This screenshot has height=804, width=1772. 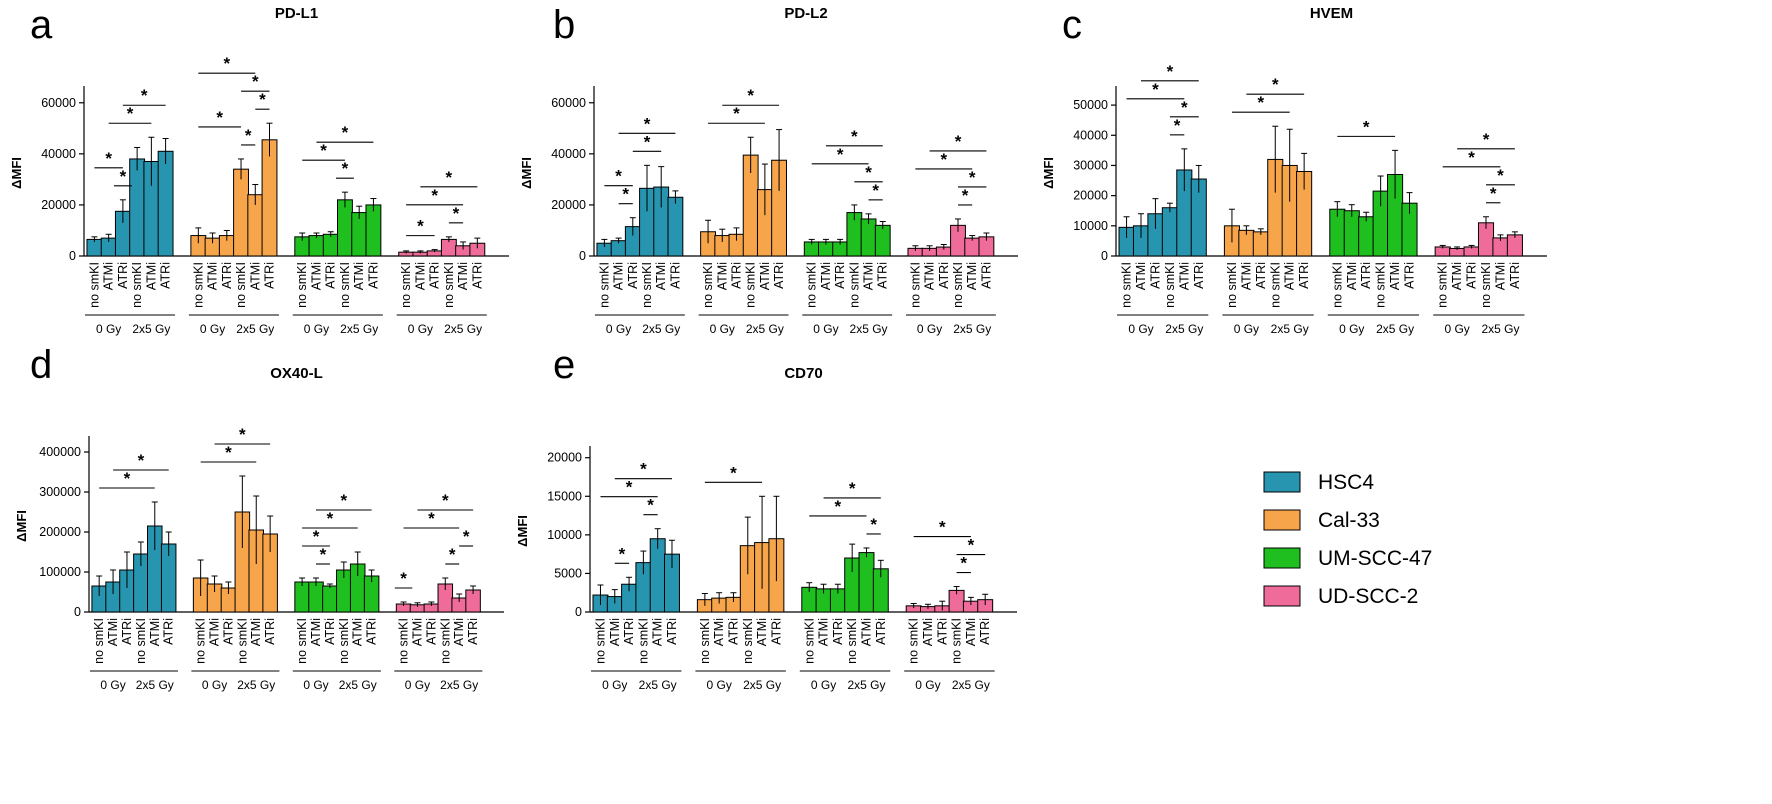 I want to click on y-tick-label: 0, so click(x=77, y=612).